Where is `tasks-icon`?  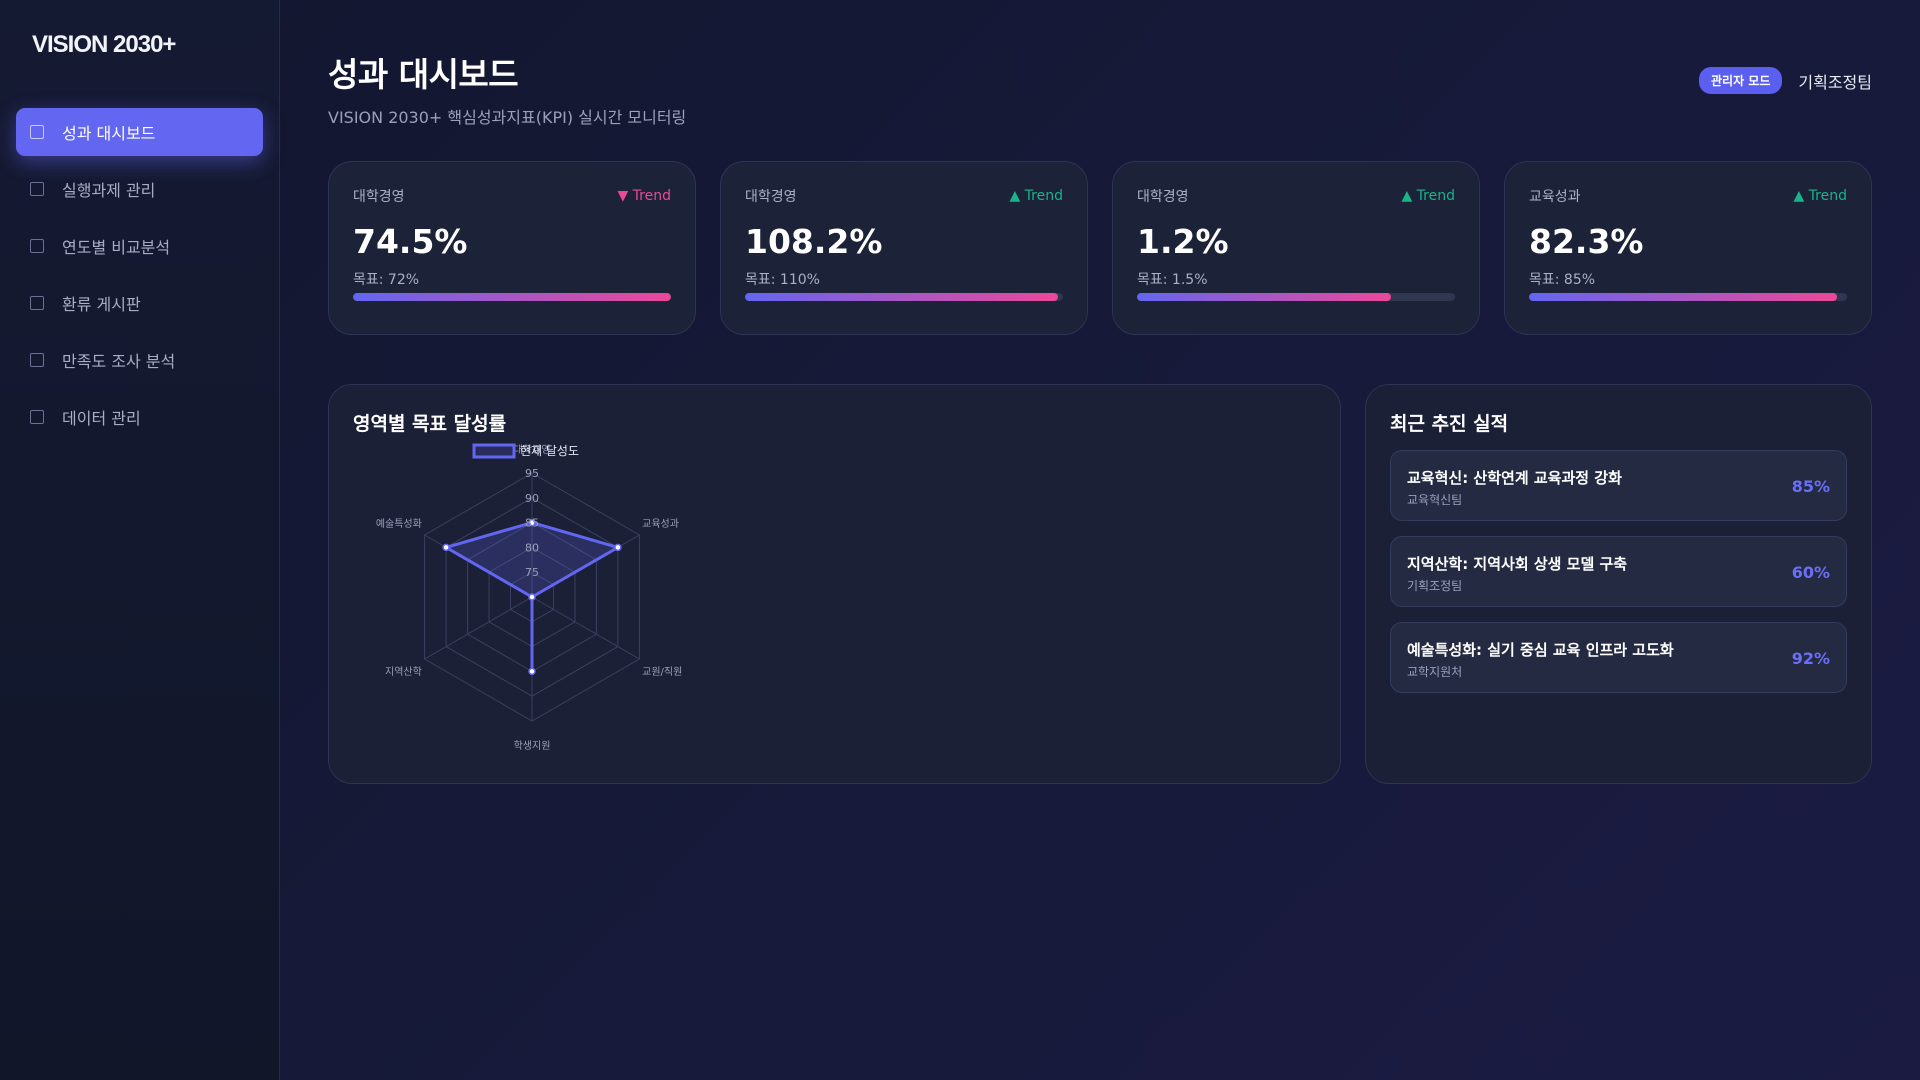 tasks-icon is located at coordinates (37, 189).